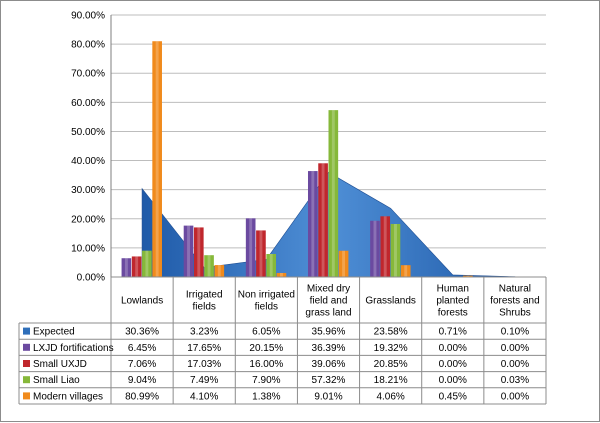 The width and height of the screenshot is (600, 423). Describe the element at coordinates (88, 74) in the screenshot. I see `y-tick-label: 70.00%` at that location.